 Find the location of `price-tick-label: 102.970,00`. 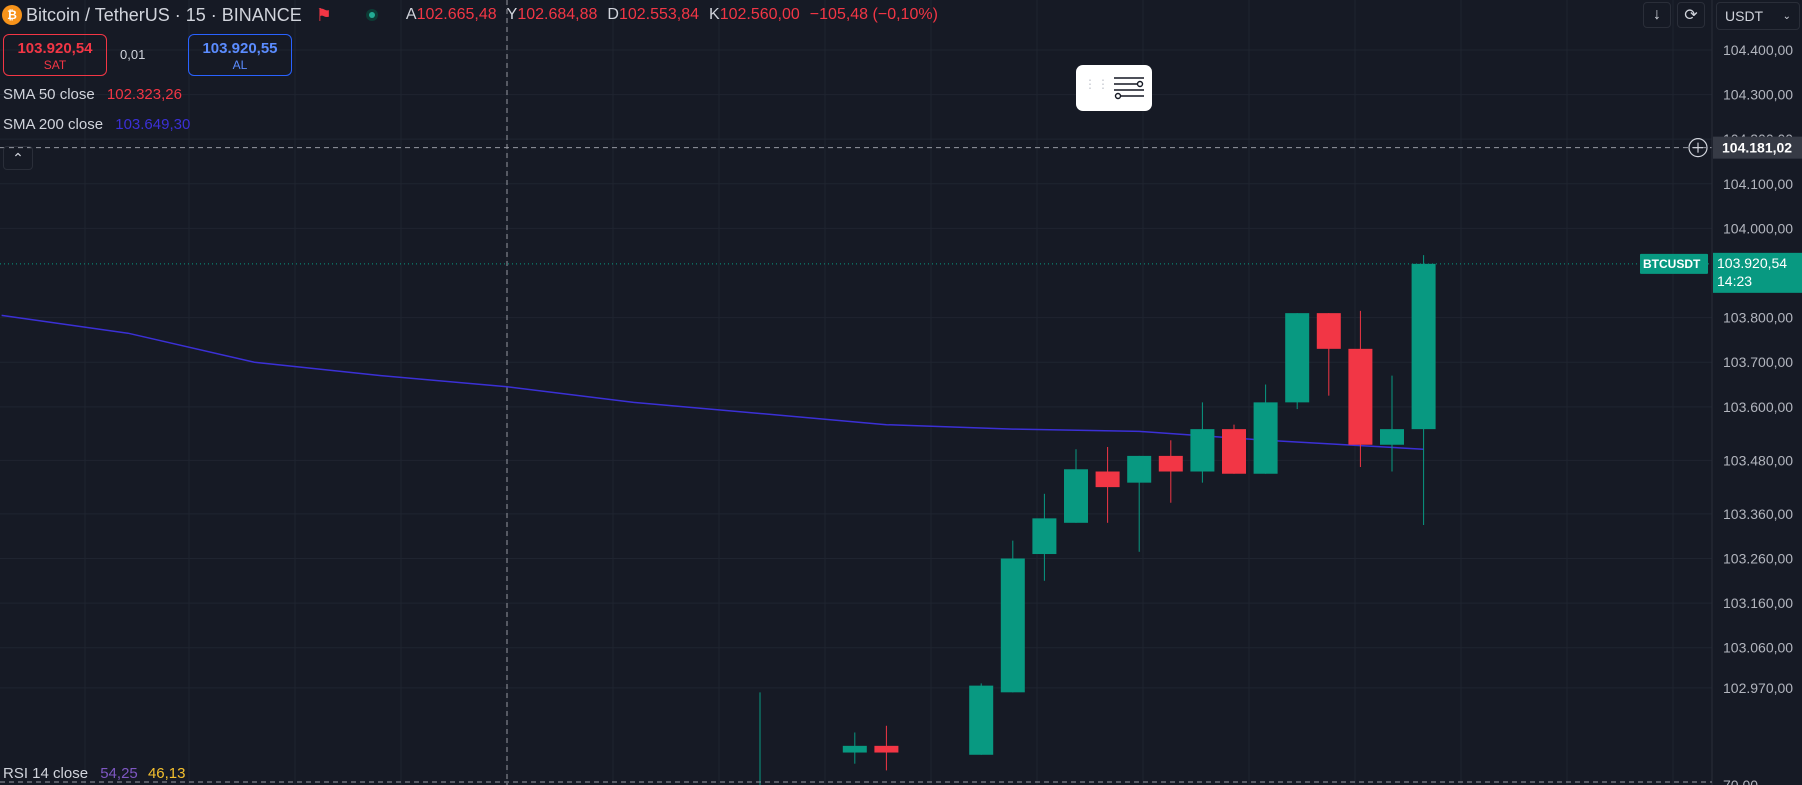

price-tick-label: 102.970,00 is located at coordinates (1758, 688).